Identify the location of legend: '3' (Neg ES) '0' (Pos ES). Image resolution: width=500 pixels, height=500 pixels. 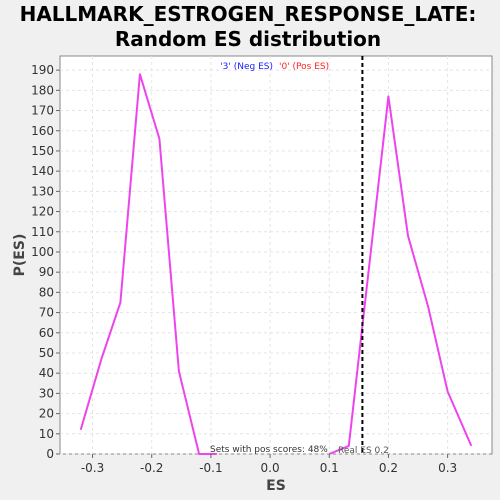
(274, 67).